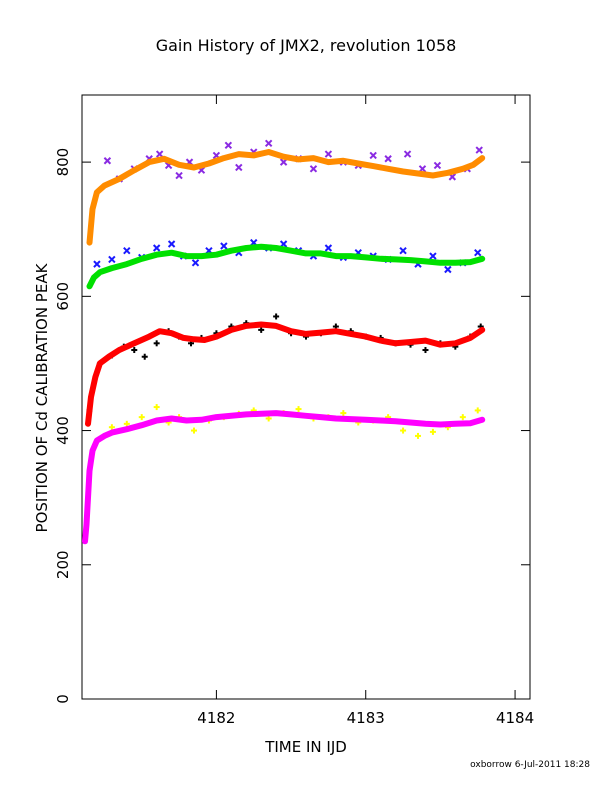 This screenshot has width=612, height=792. I want to click on x-tick-label: 4182, so click(216, 718).